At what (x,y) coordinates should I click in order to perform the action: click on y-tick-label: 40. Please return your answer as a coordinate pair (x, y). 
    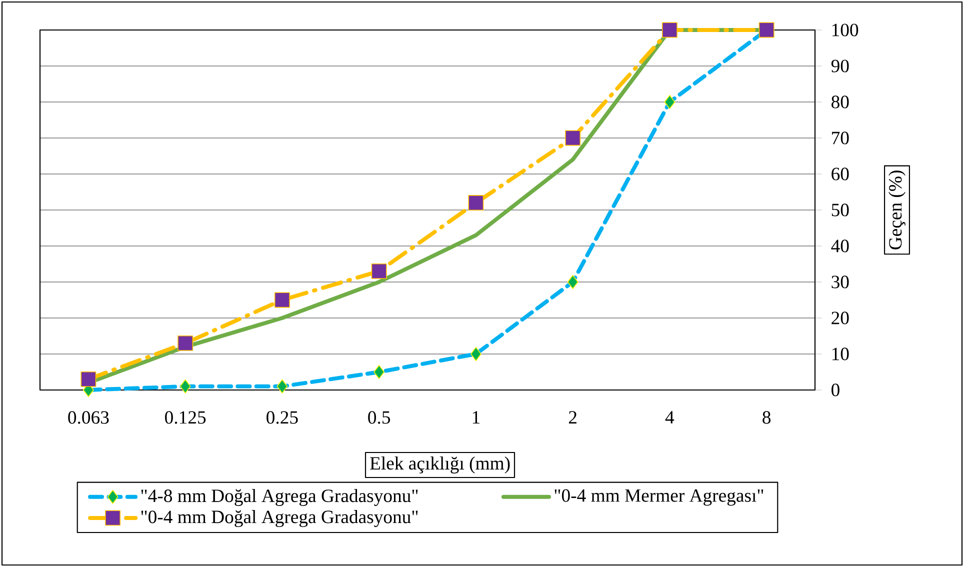
    Looking at the image, I should click on (840, 246).